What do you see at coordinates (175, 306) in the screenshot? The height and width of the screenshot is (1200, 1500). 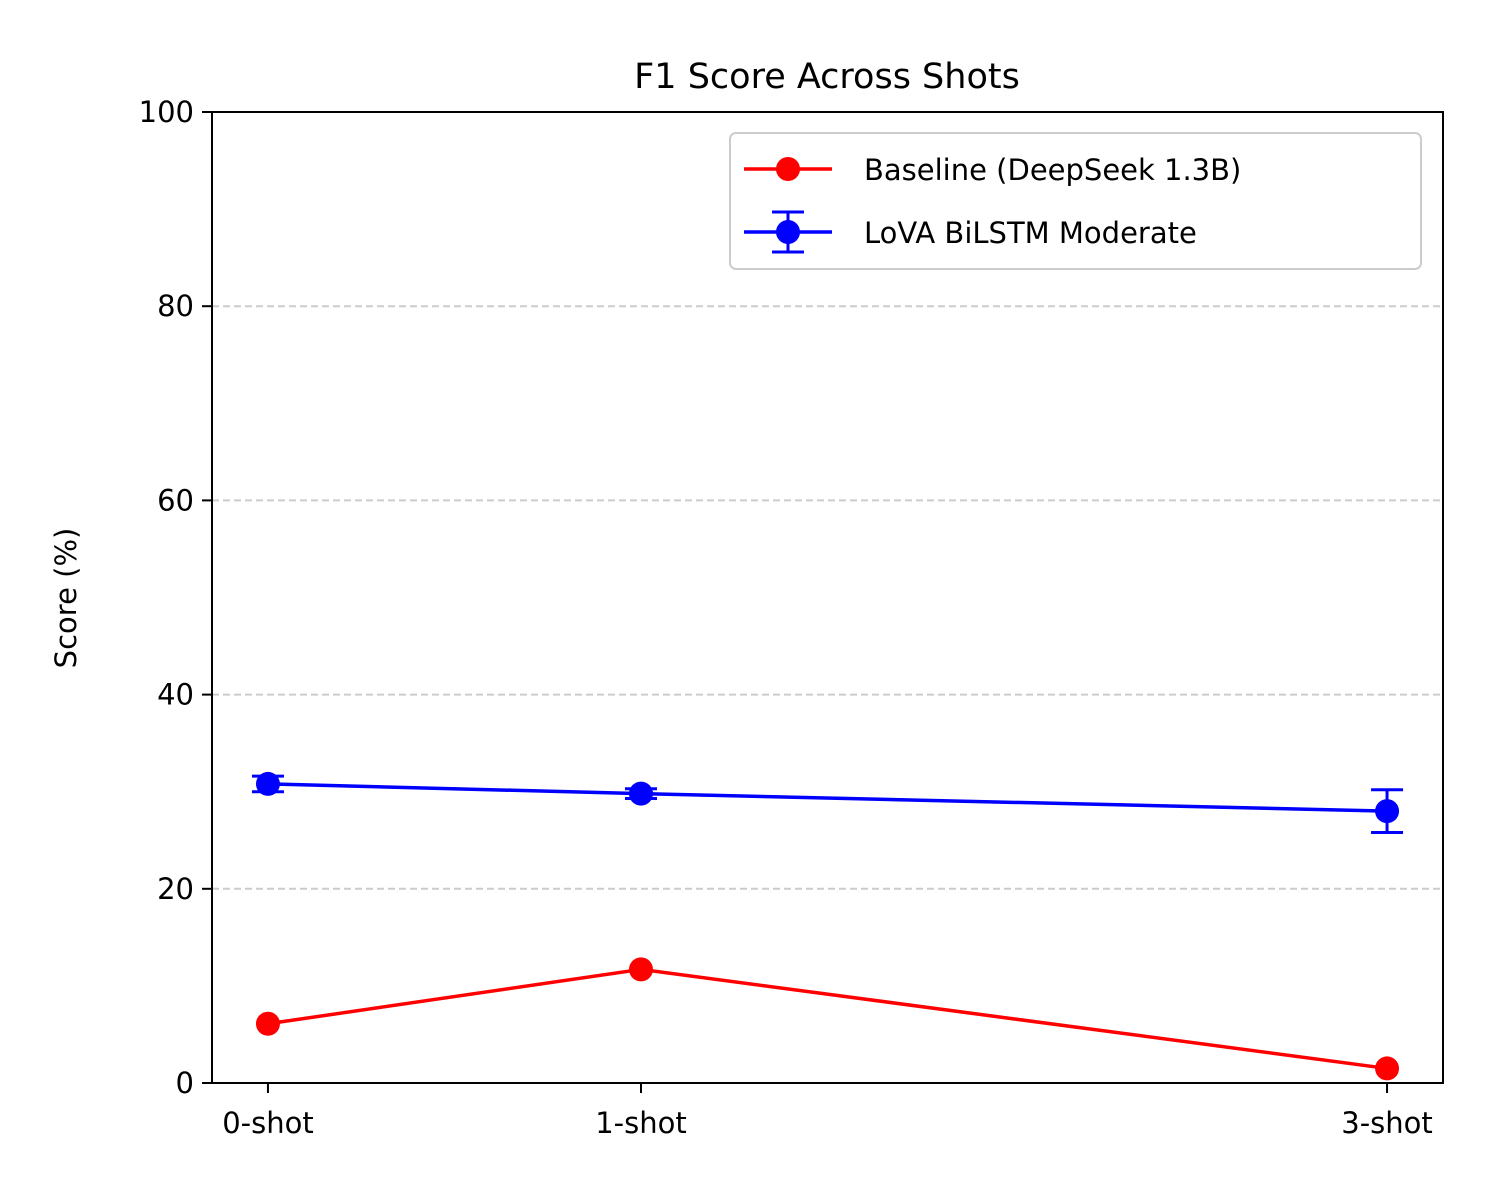 I see `y-tick-label: 80` at bounding box center [175, 306].